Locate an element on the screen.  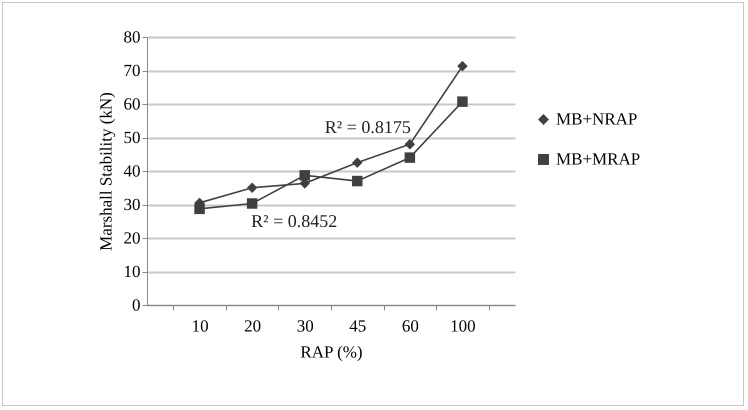
x-tick-label: 30 is located at coordinates (305, 326).